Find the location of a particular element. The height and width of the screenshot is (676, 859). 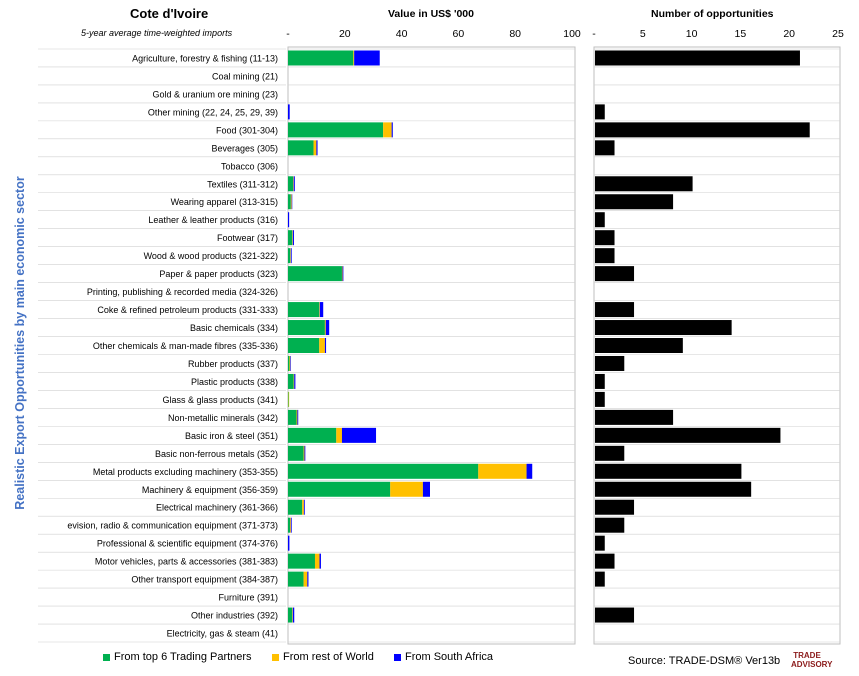

legend-label-sa: From South Africa is located at coordinates (449, 657).